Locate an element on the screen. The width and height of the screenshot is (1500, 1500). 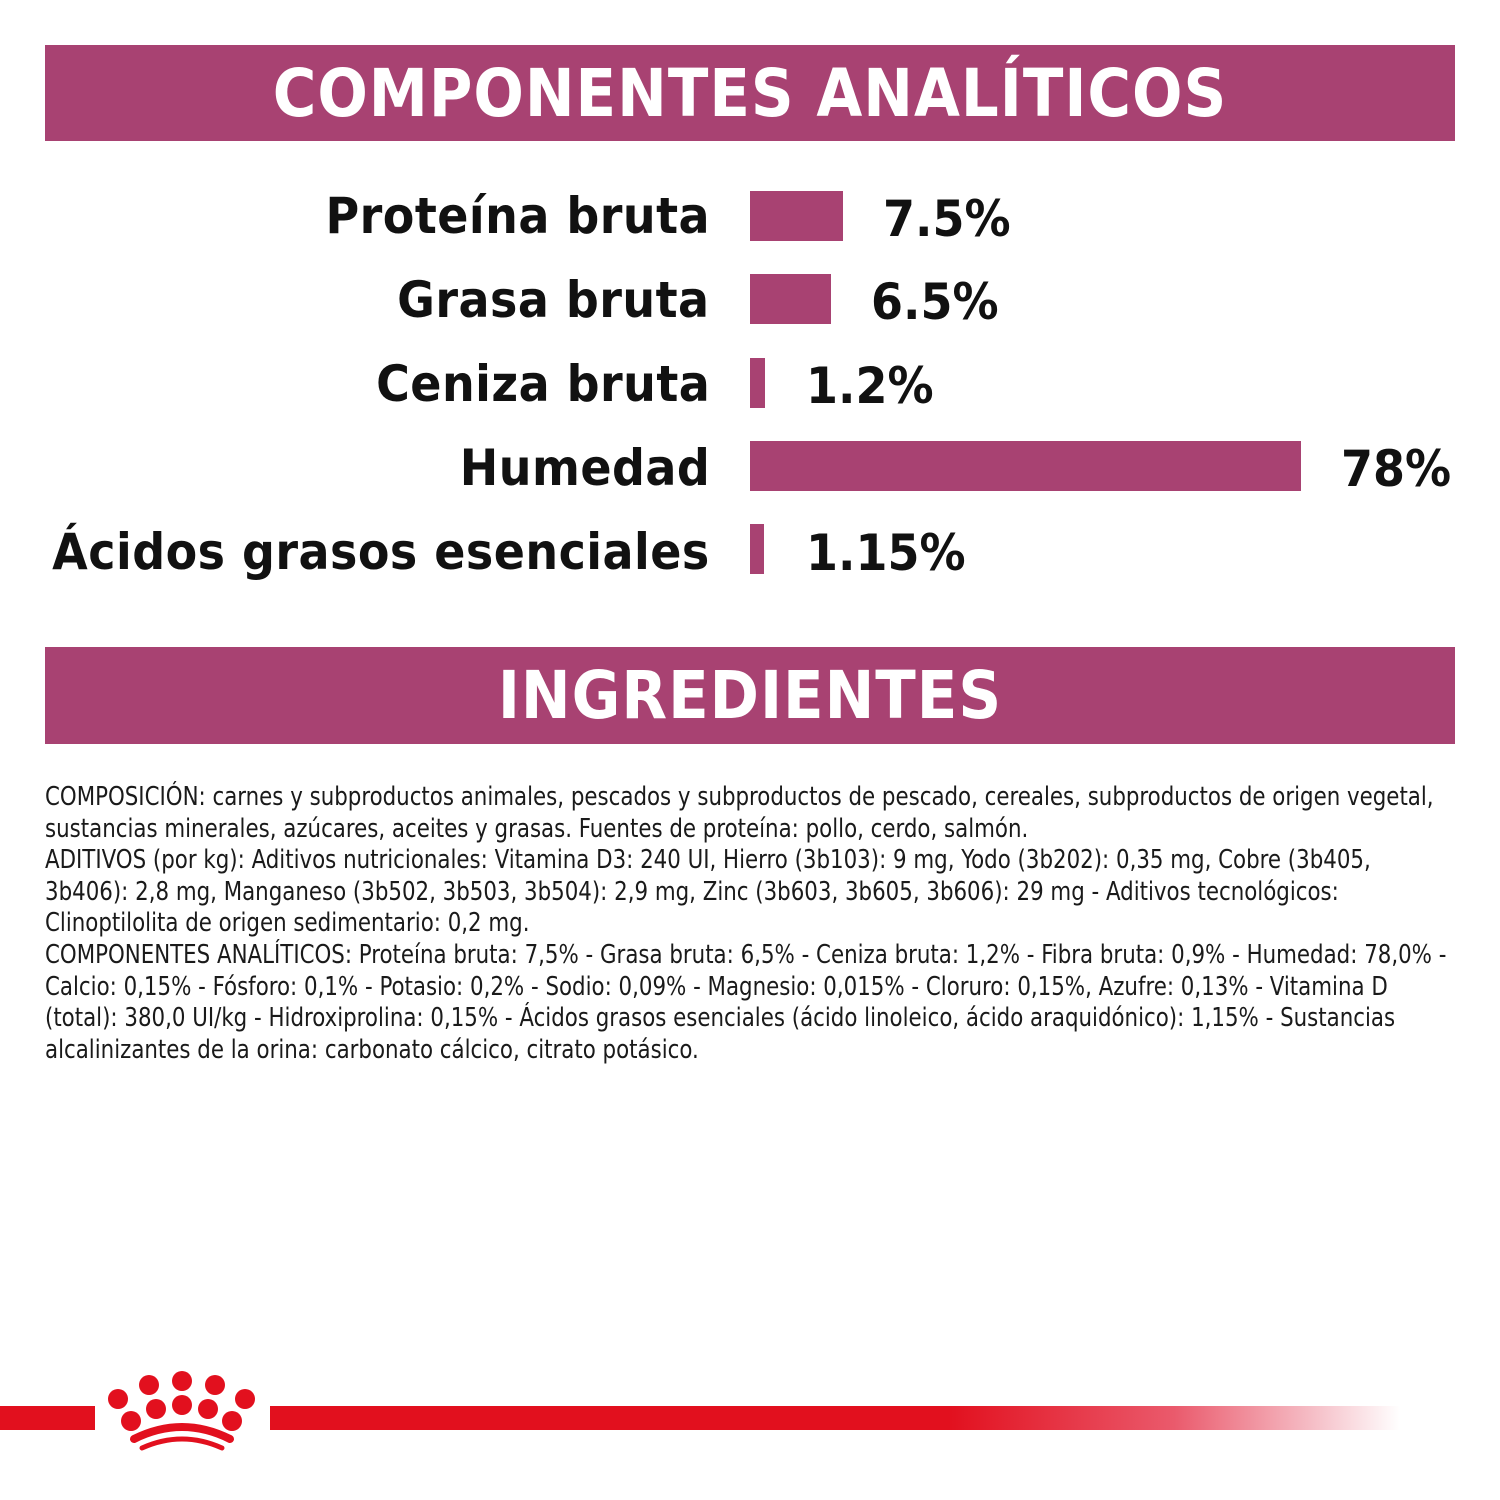
ingredients-title: INGREDIENTES is located at coordinates (750, 695).